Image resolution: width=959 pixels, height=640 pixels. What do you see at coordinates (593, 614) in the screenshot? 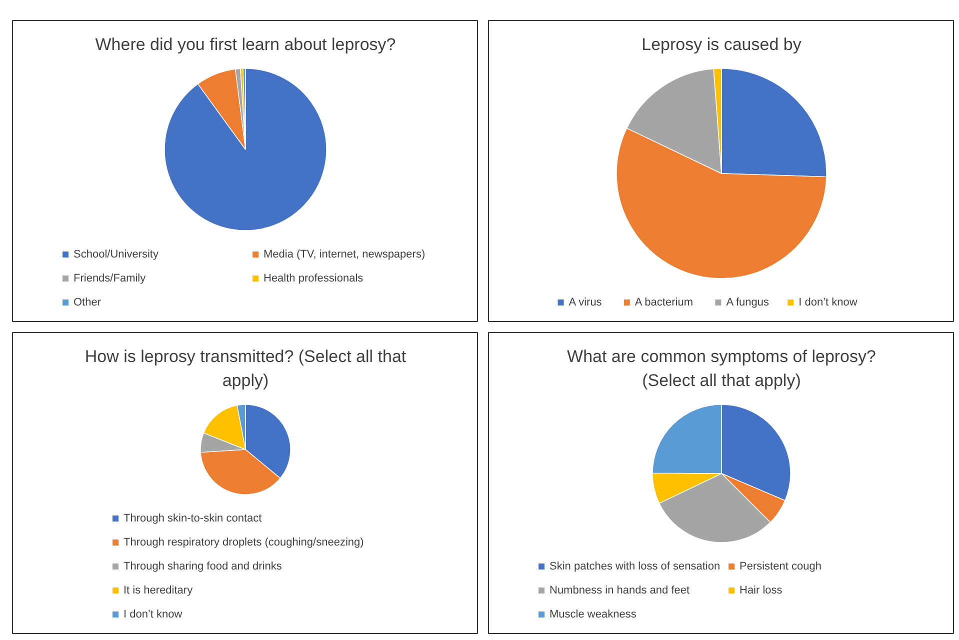
I see `legend-label: Muscle weakness` at bounding box center [593, 614].